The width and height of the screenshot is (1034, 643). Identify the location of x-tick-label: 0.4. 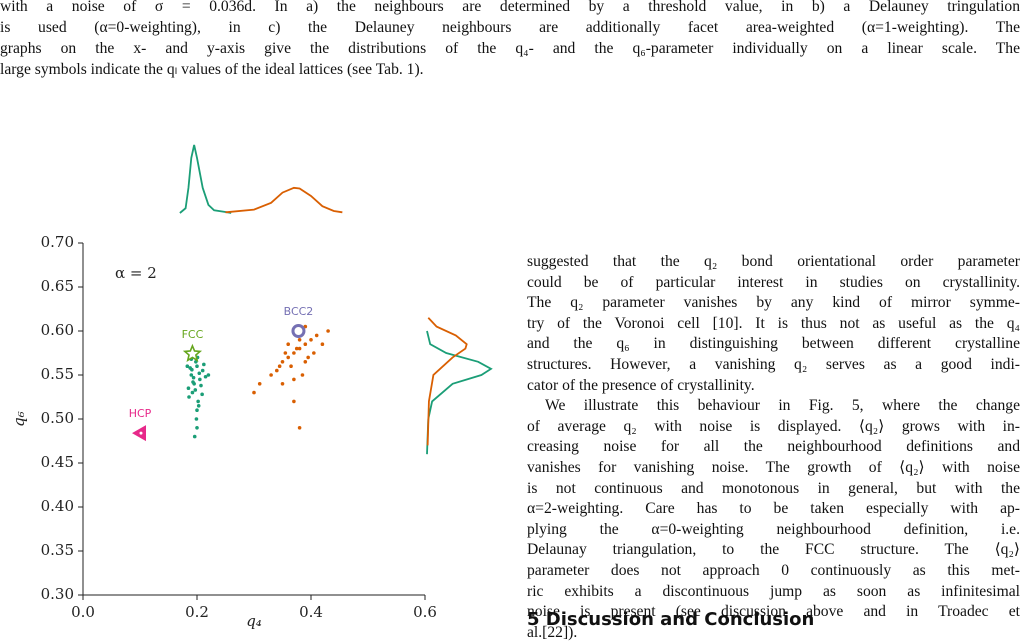
(311, 612).